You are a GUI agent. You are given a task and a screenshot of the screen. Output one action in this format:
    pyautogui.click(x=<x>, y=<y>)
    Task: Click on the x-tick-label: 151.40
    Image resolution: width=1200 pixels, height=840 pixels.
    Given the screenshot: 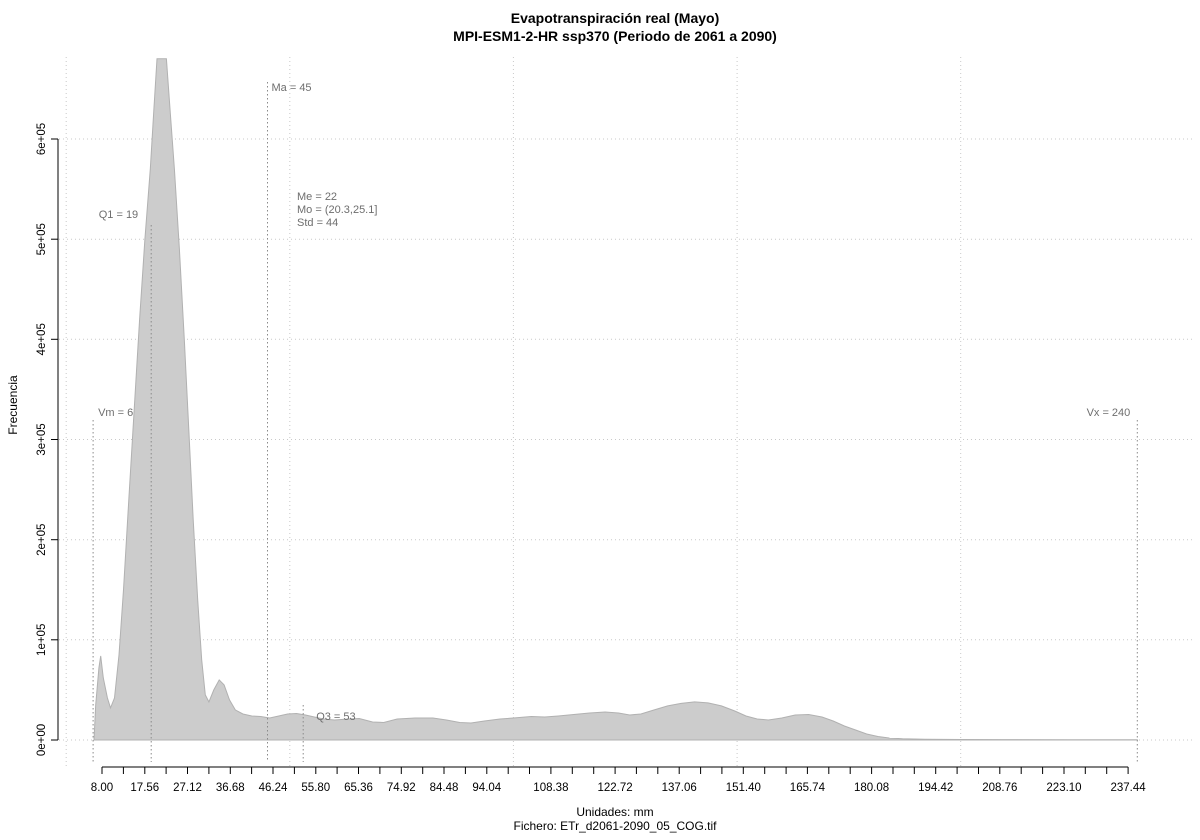 What is the action you would take?
    pyautogui.click(x=743, y=788)
    